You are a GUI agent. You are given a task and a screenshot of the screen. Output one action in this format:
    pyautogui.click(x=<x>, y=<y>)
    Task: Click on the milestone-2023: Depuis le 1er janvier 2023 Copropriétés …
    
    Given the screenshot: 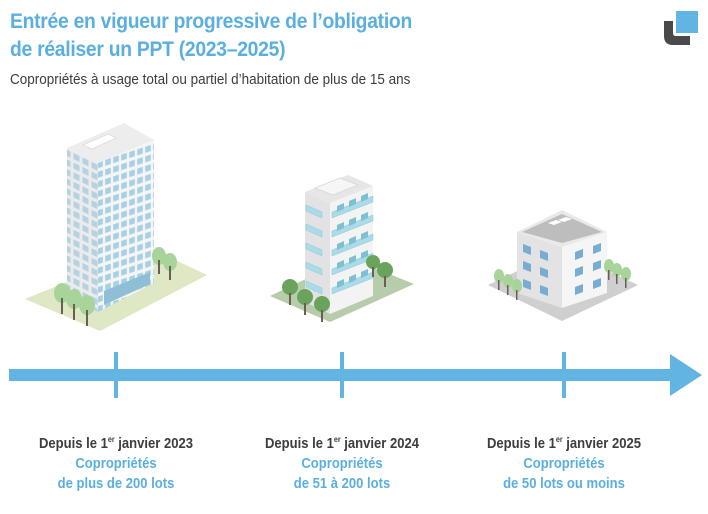 What is the action you would take?
    pyautogui.click(x=116, y=462)
    